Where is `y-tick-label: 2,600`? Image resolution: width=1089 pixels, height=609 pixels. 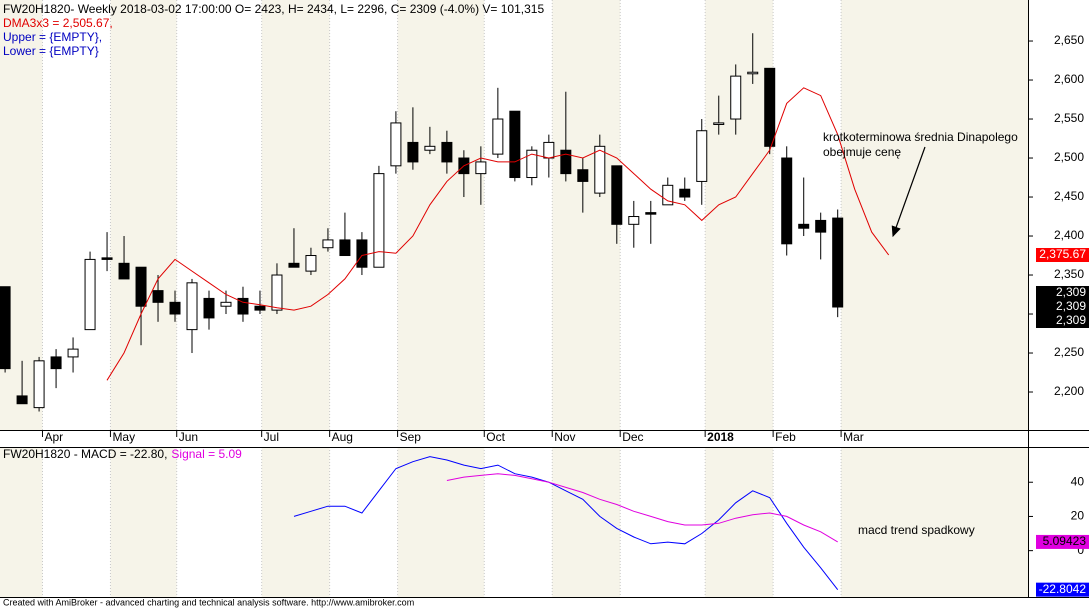
y-tick-label: 2,600 is located at coordinates (1069, 79).